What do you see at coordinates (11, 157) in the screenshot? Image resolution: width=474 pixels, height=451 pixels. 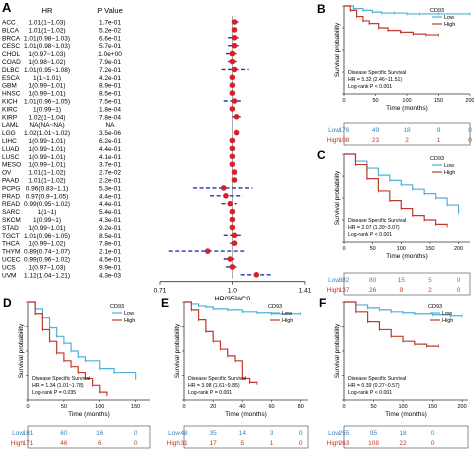 I see `cancer-label: LUSC` at bounding box center [11, 157].